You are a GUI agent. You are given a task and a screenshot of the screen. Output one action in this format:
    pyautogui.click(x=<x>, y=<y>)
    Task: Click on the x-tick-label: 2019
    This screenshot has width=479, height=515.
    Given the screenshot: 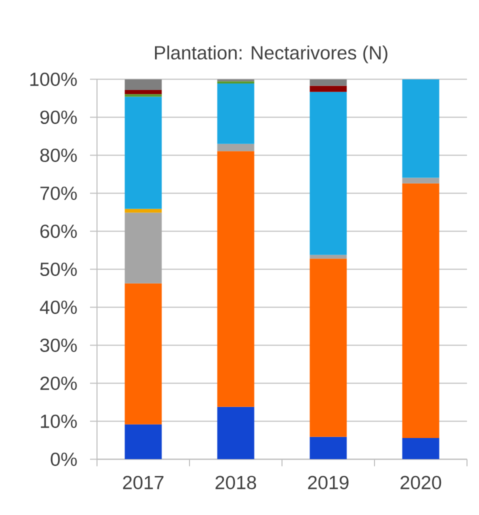 What is the action you would take?
    pyautogui.click(x=328, y=483)
    